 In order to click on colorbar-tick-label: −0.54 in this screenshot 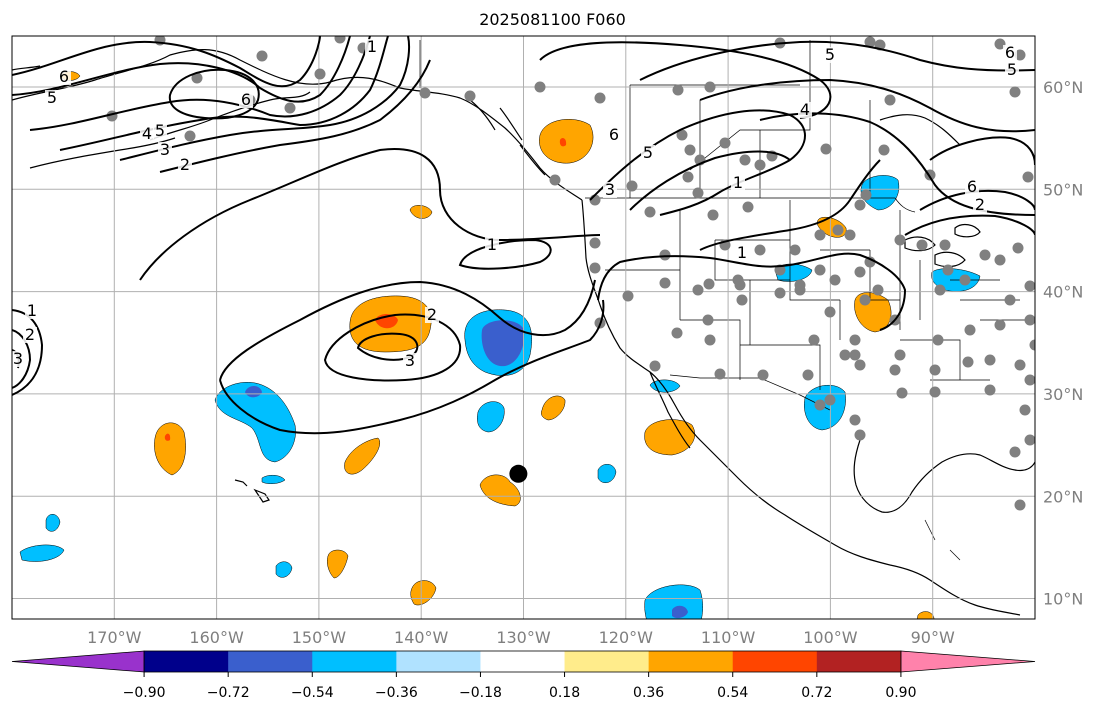, I will do `click(312, 693)`.